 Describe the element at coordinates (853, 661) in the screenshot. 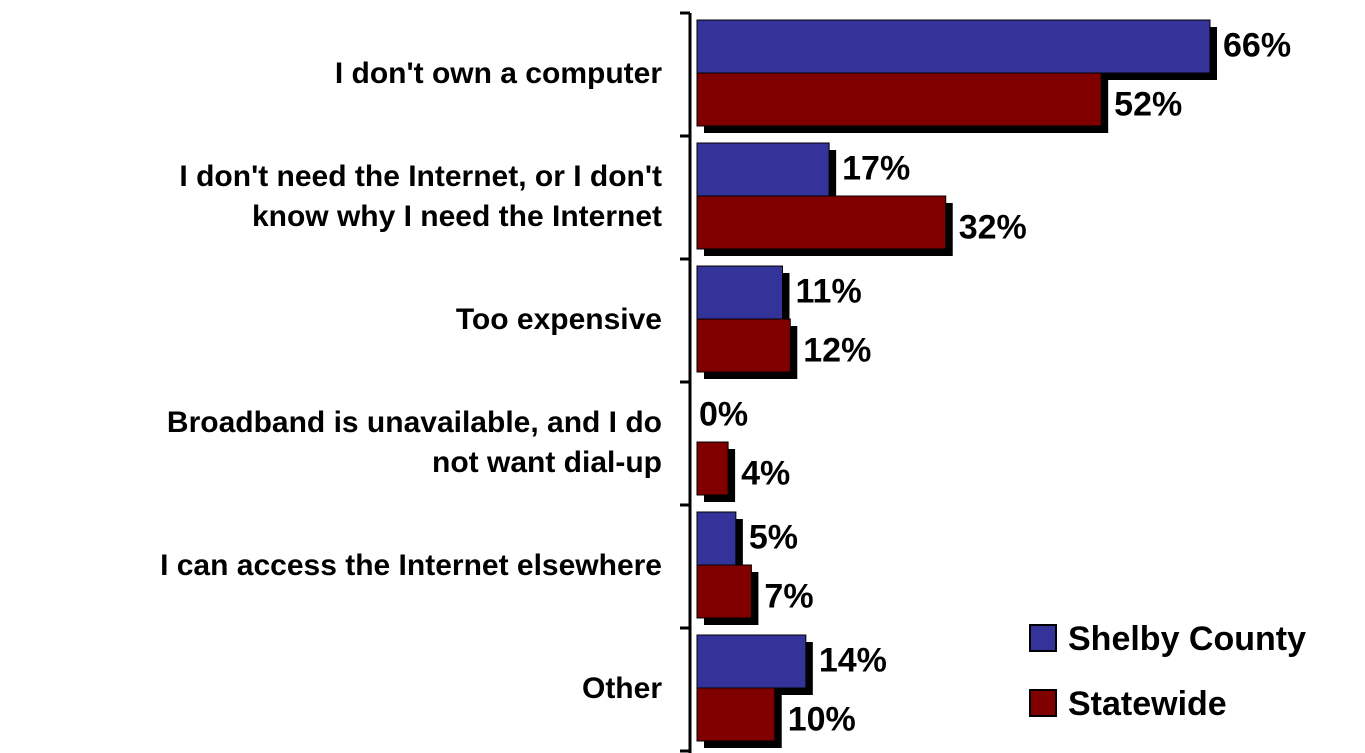

I see `value-label: 14%` at that location.